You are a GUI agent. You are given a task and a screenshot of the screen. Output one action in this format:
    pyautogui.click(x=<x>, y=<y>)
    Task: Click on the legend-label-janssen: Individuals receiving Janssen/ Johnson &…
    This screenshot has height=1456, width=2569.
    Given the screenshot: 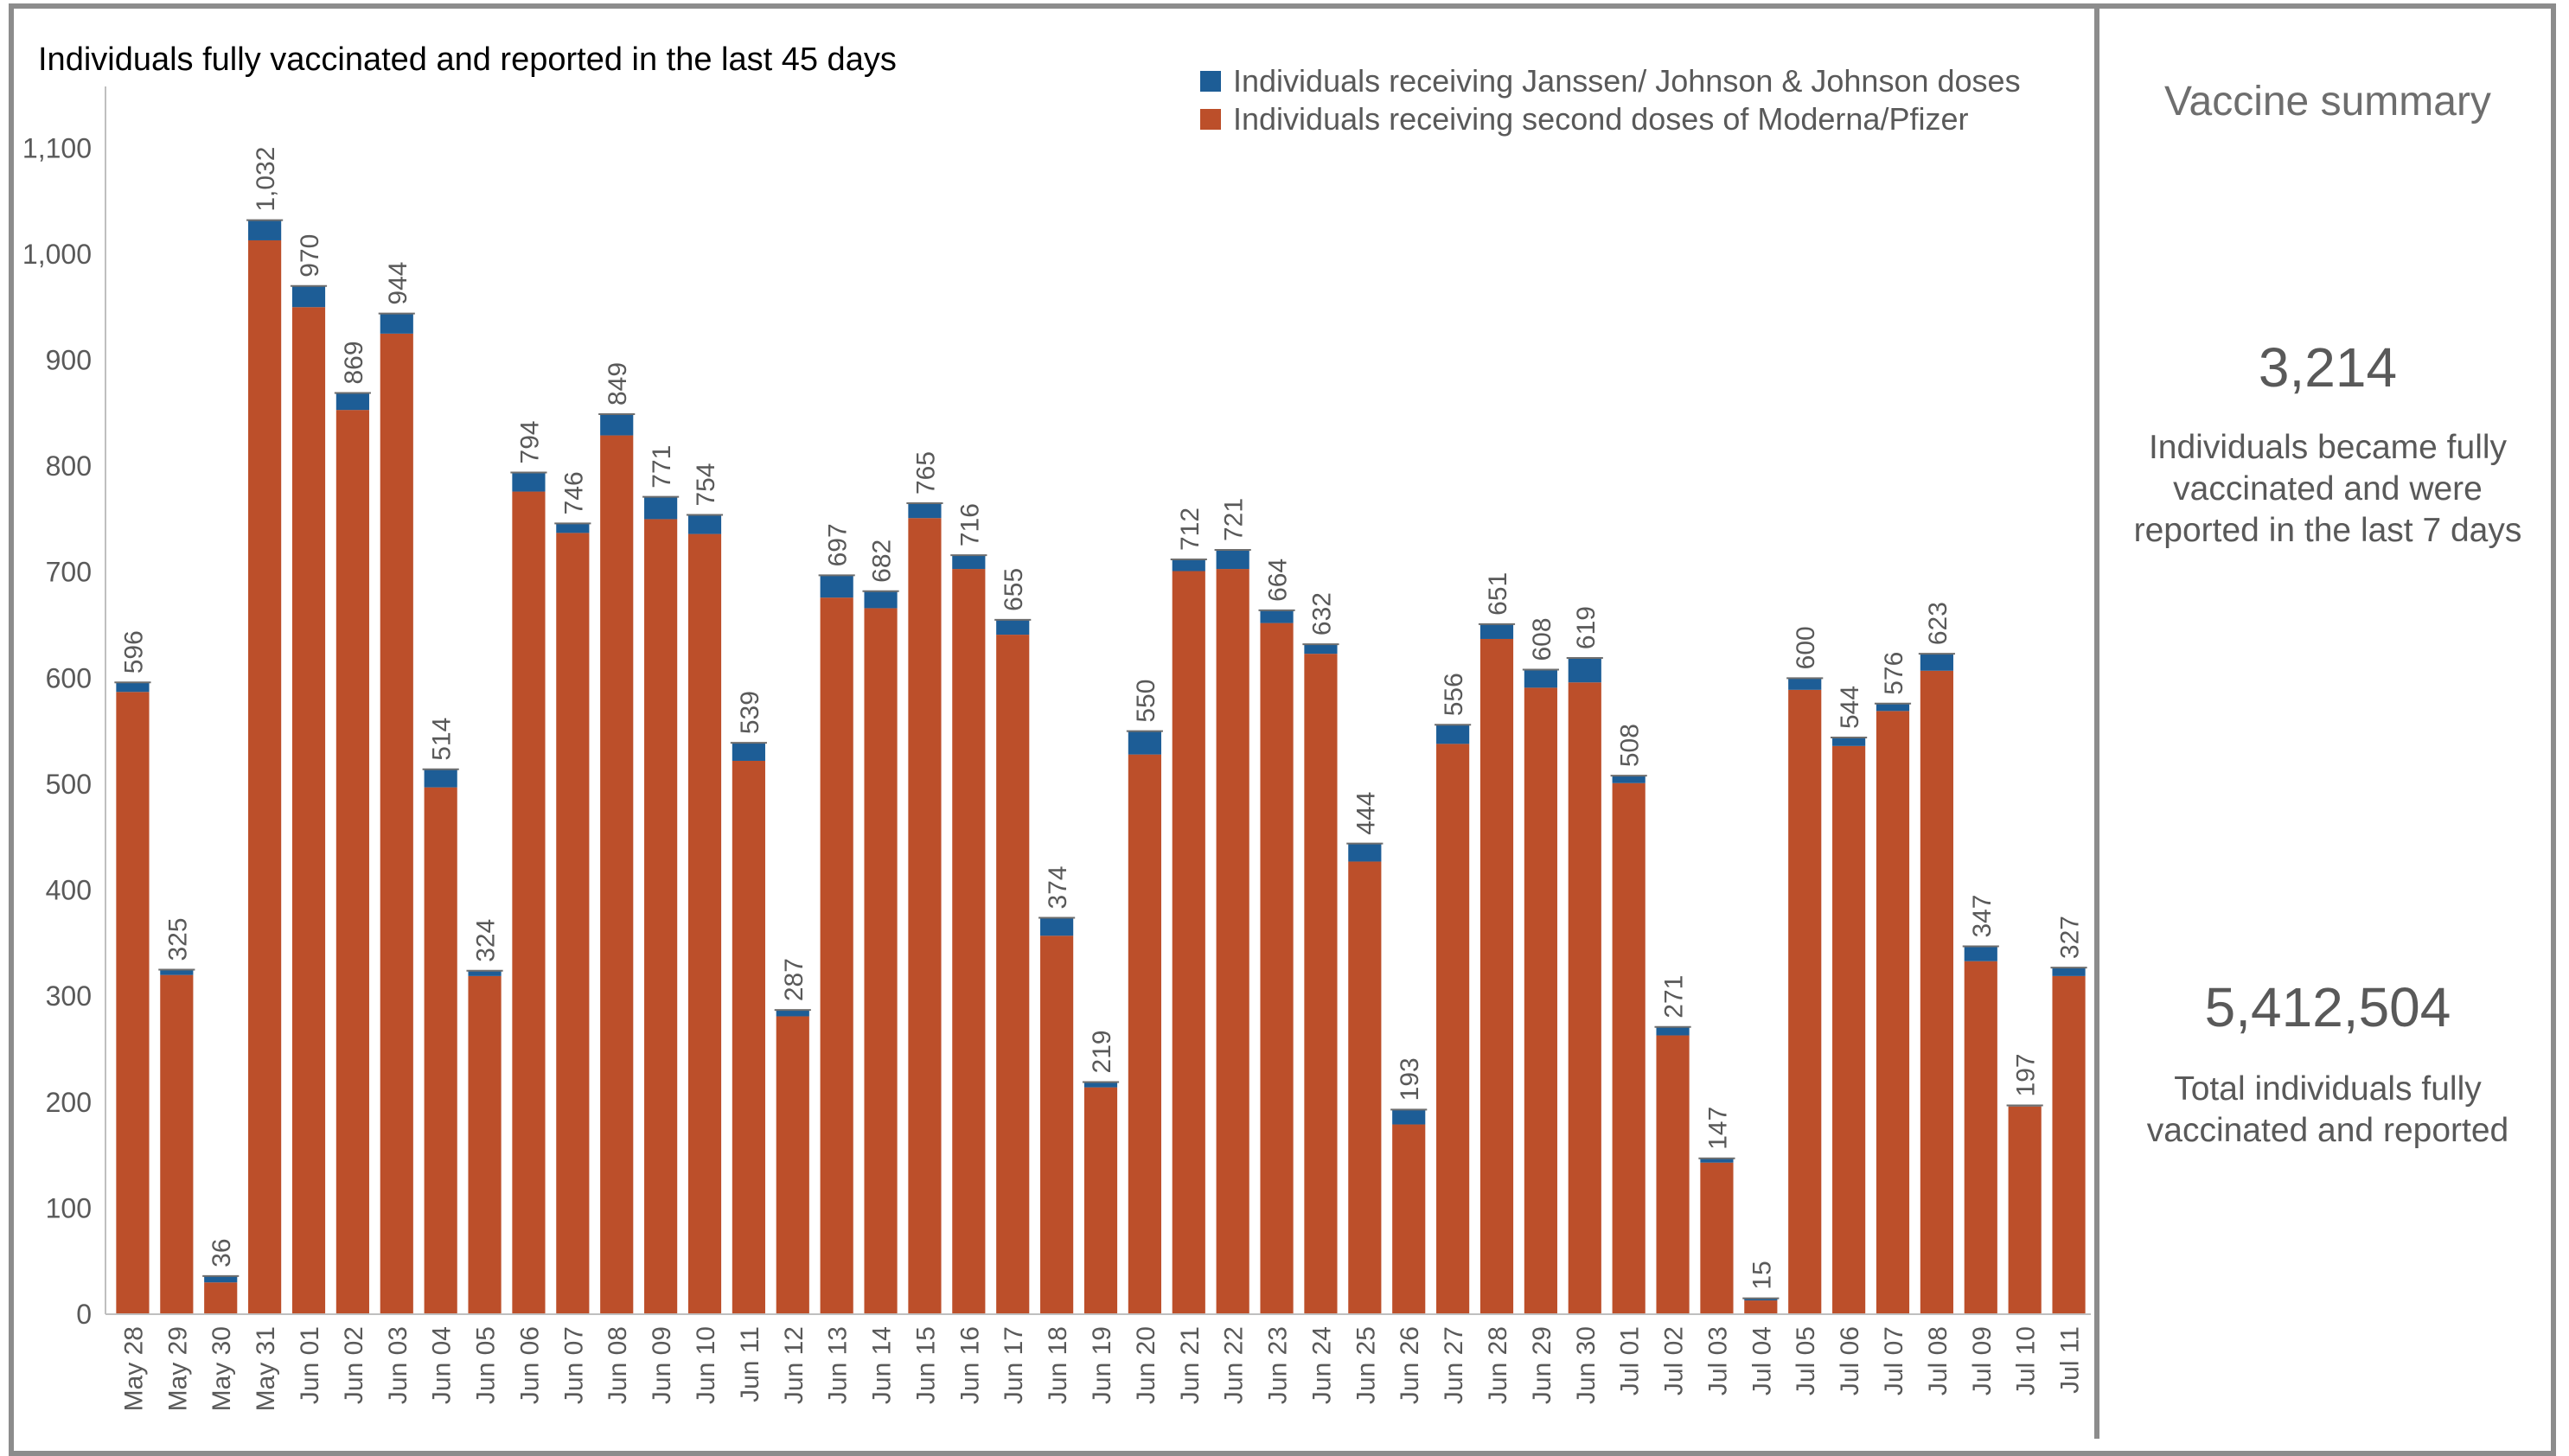 What is the action you would take?
    pyautogui.click(x=1627, y=81)
    